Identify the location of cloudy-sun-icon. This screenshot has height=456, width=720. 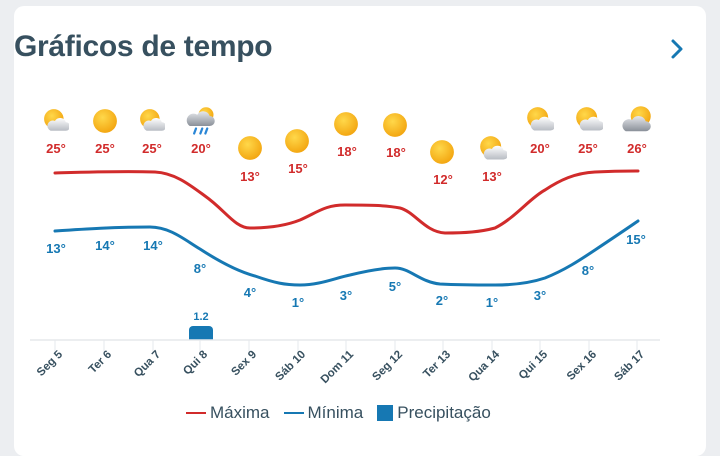
(636, 119).